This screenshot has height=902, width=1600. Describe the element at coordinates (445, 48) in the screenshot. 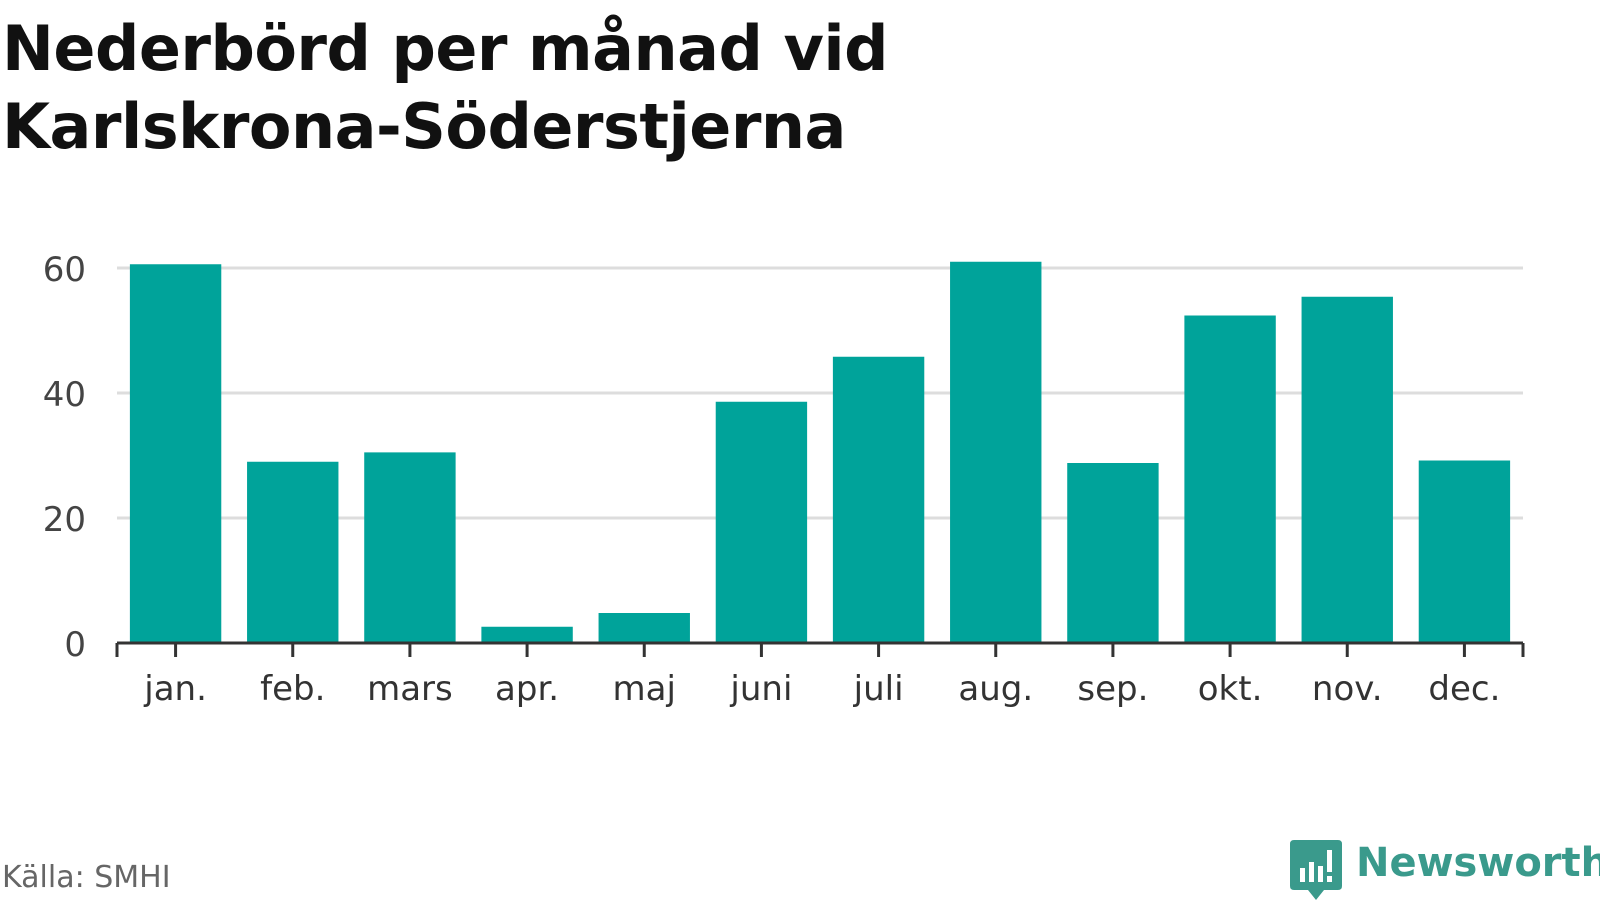

I see `chart-title-line-1: Nederbörd per månad vid` at that location.